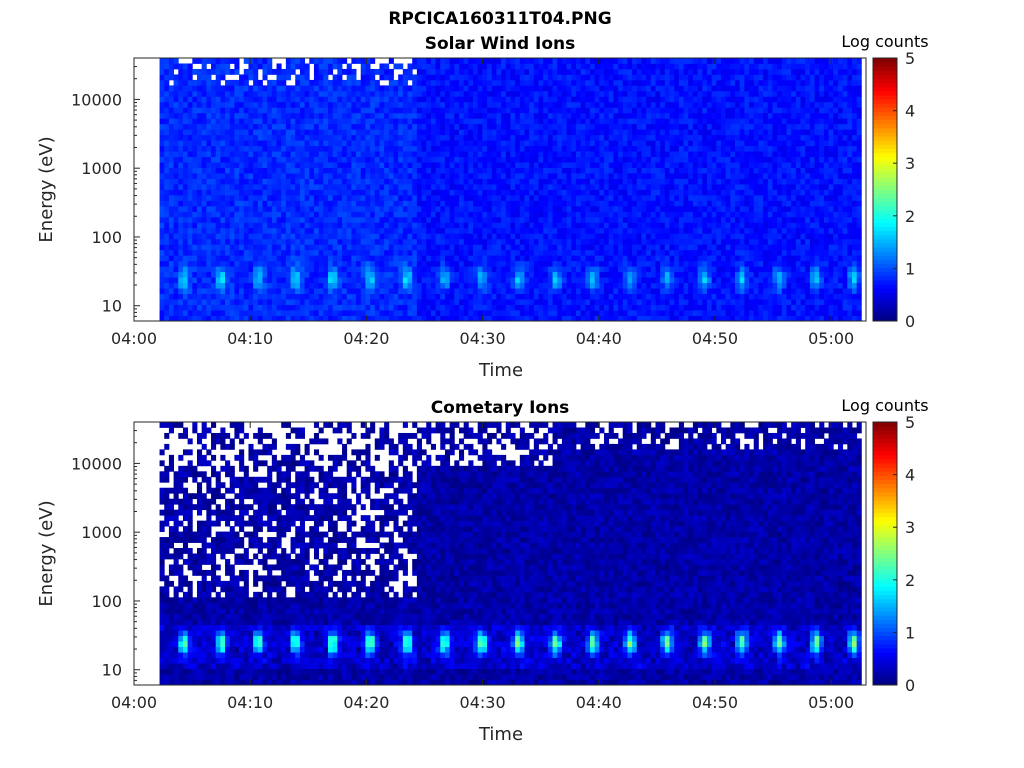 This screenshot has height=768, width=1024. Describe the element at coordinates (500, 44) in the screenshot. I see `panel-title: Solar Wind Ions` at that location.